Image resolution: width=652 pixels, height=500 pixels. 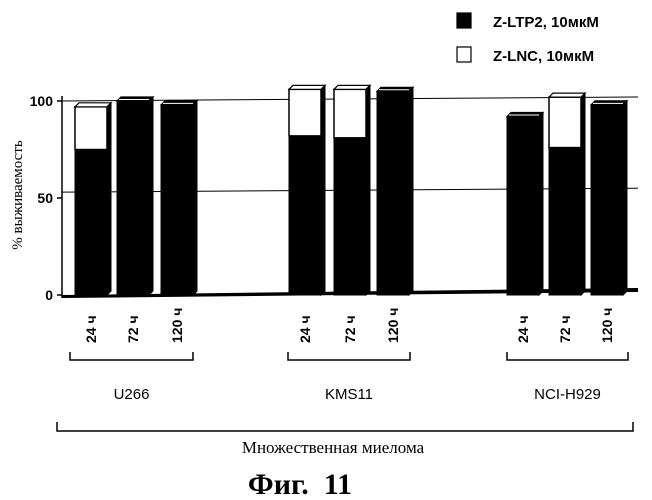 I want to click on overall-bracket, so click(x=345, y=426).